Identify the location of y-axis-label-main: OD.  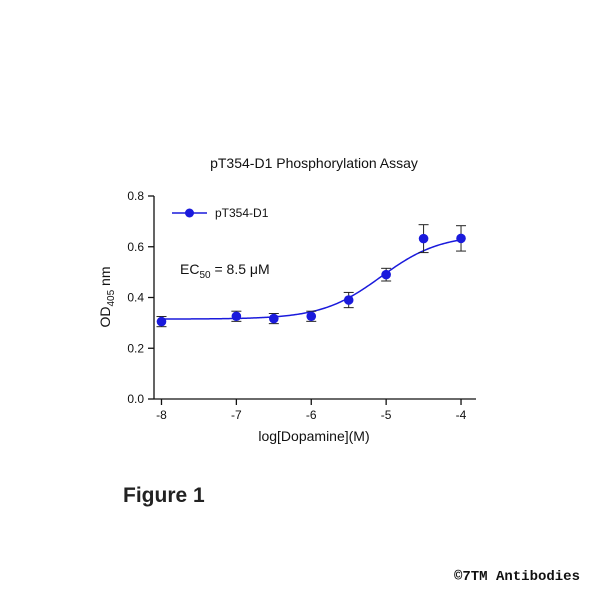
(105, 317).